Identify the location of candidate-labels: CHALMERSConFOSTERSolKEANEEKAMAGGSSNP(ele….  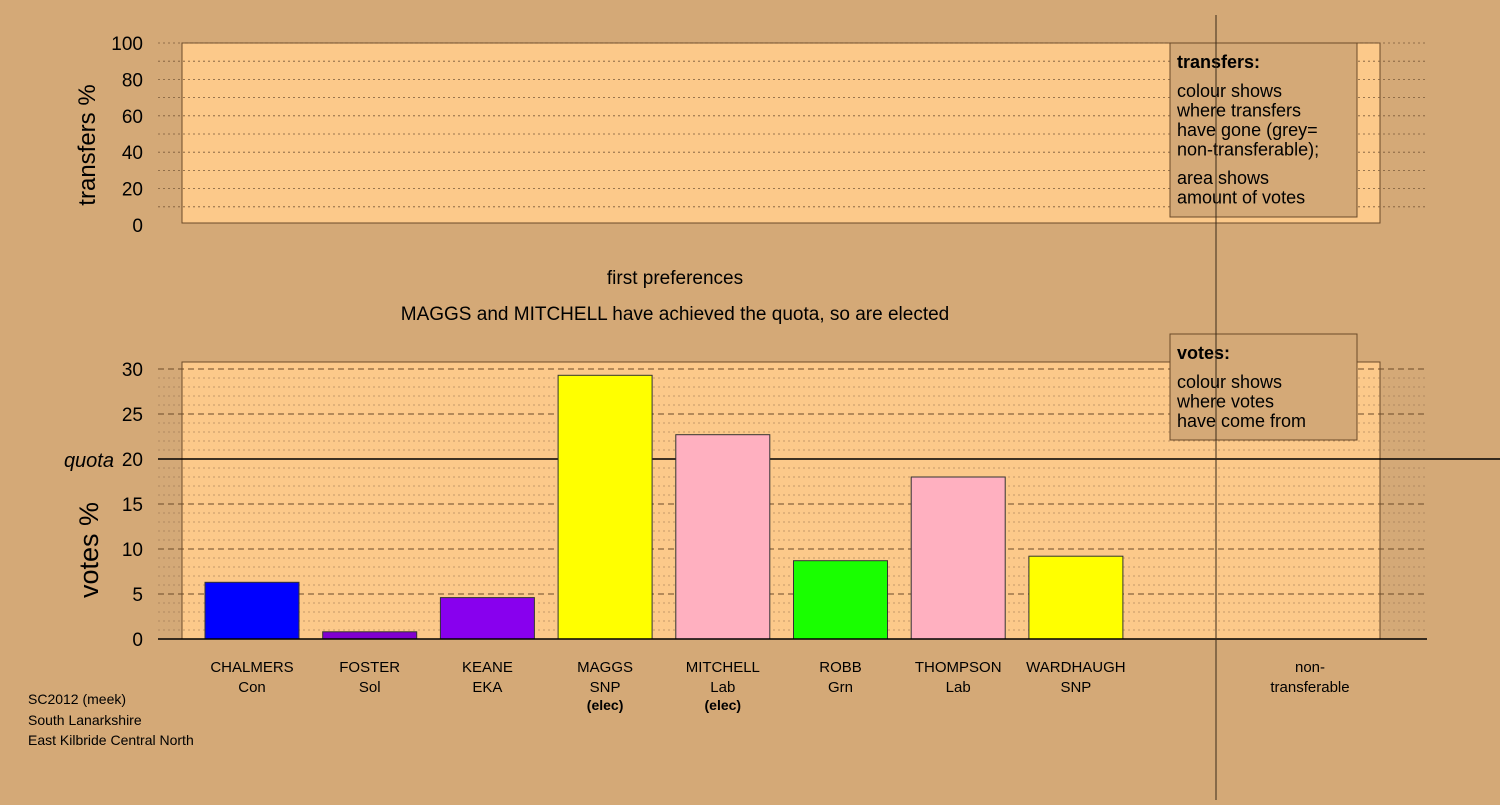
(667, 686).